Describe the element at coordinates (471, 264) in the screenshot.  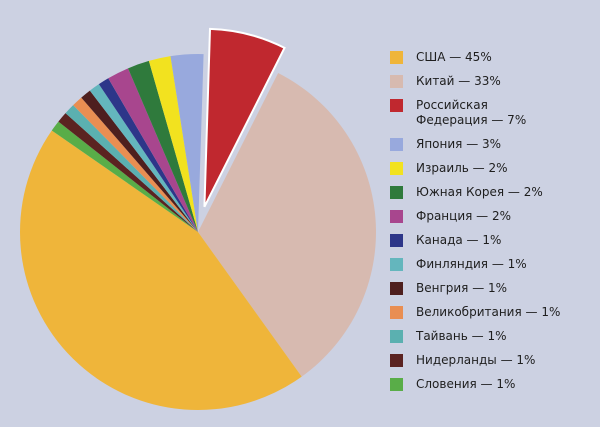
I see `legend-label: Финляндия — 1%` at that location.